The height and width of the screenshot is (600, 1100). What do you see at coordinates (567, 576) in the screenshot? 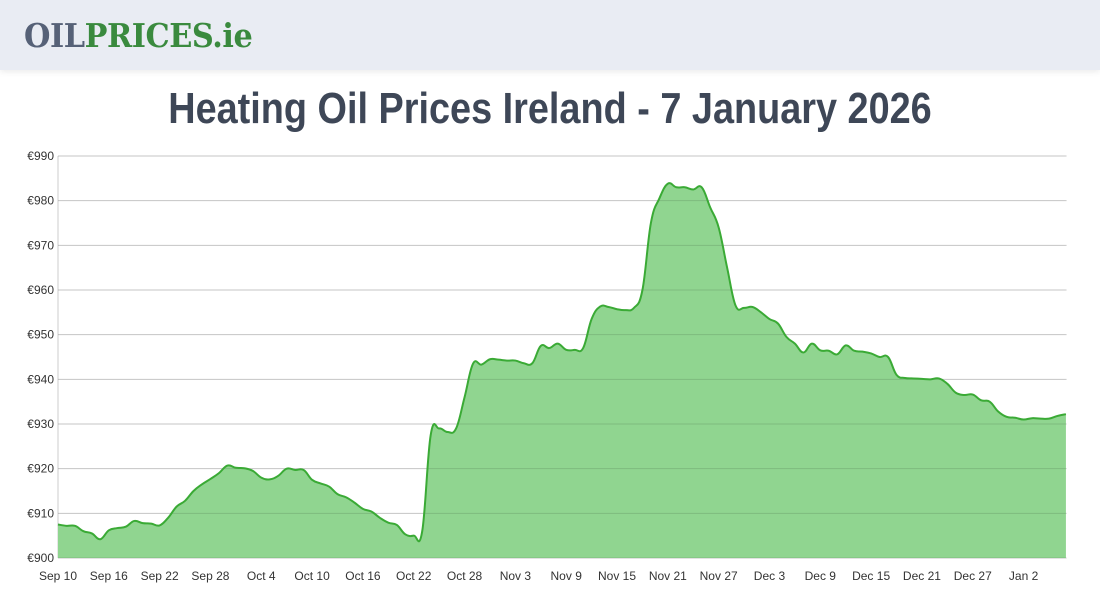
I see `x-tick-label: Nov 9` at bounding box center [567, 576].